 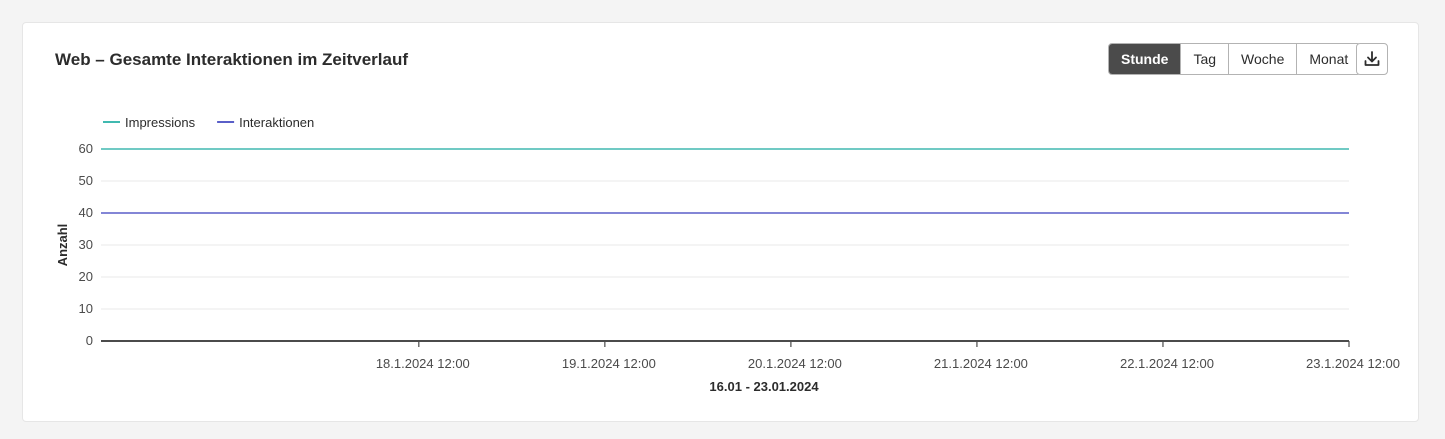 I want to click on x-tick-label: 18.1.2024 12:00, so click(x=423, y=363).